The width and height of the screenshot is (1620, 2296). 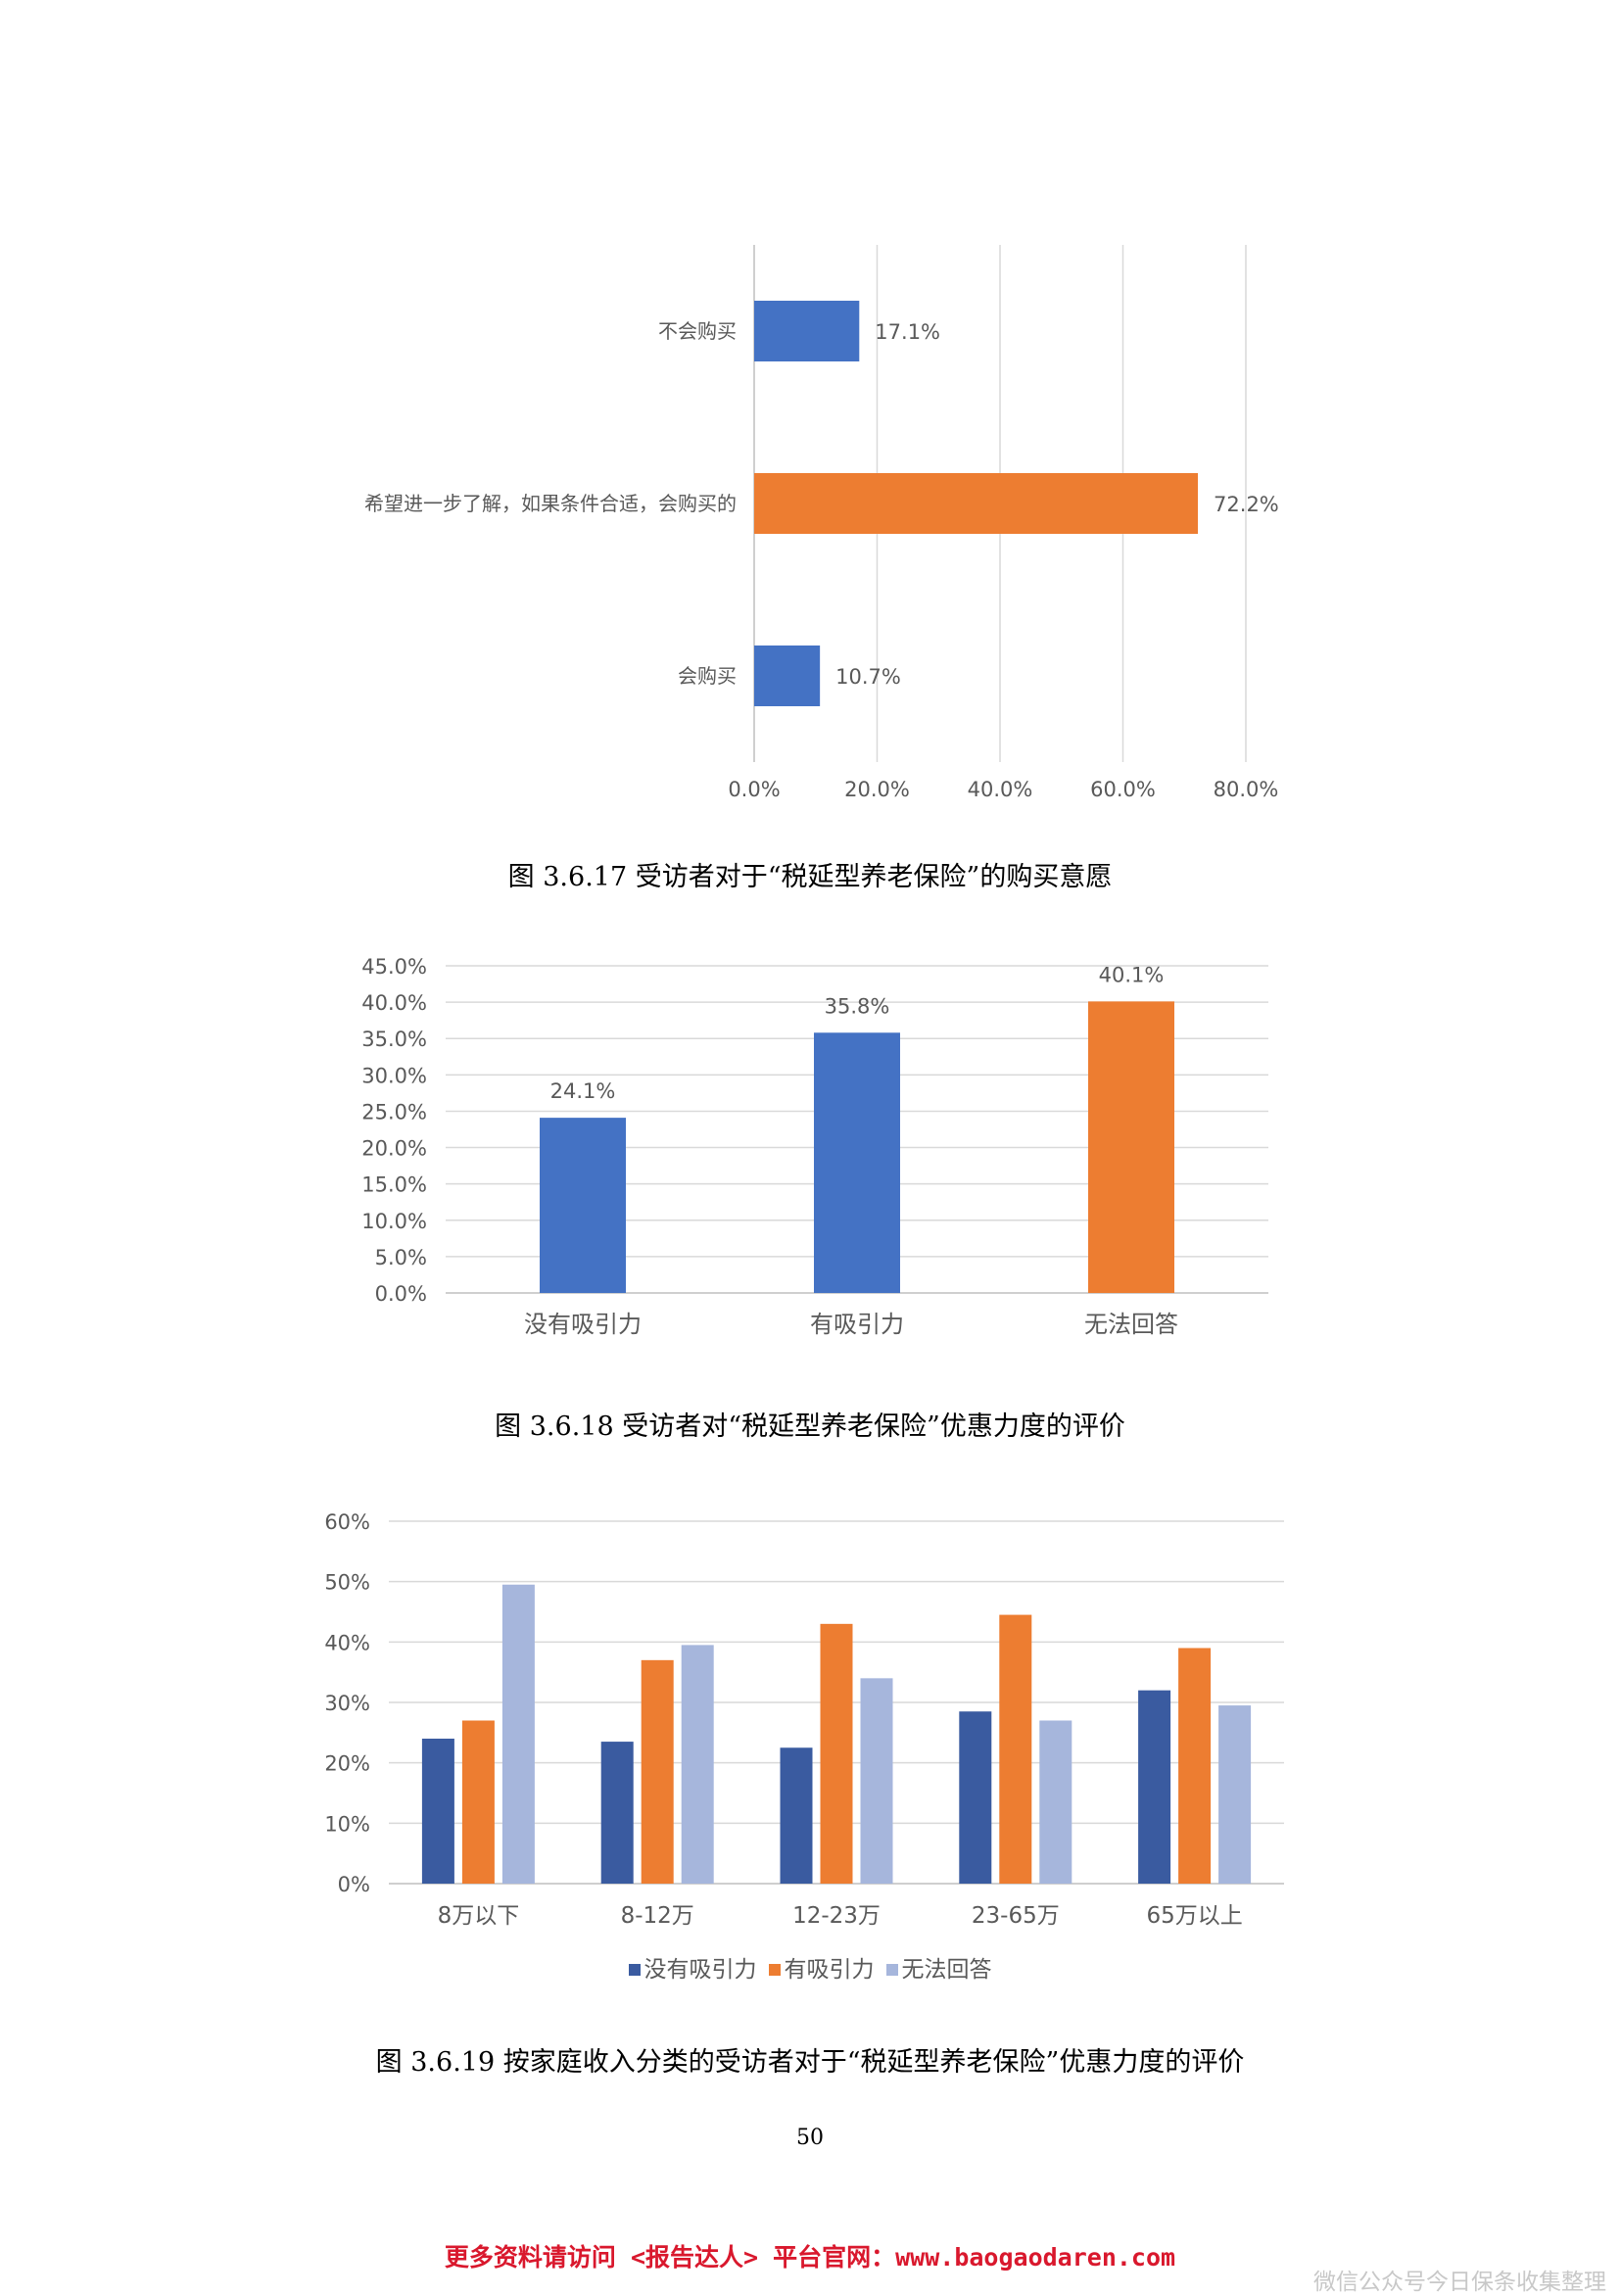 What do you see at coordinates (877, 790) in the screenshot?
I see `x-tick-label: 20.0%` at bounding box center [877, 790].